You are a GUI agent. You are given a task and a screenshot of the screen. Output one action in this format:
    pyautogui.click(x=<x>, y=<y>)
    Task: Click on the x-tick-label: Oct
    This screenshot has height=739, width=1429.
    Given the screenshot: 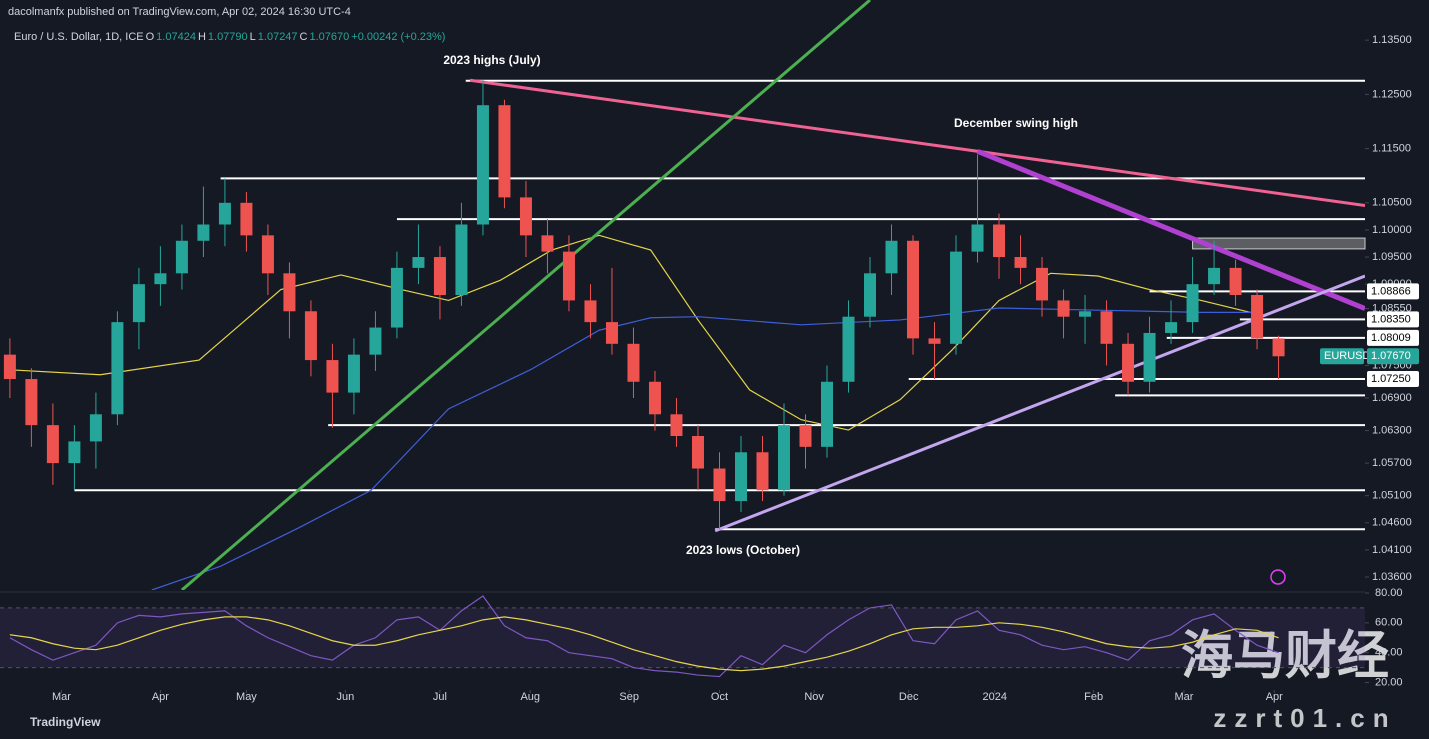 What is the action you would take?
    pyautogui.click(x=719, y=697)
    